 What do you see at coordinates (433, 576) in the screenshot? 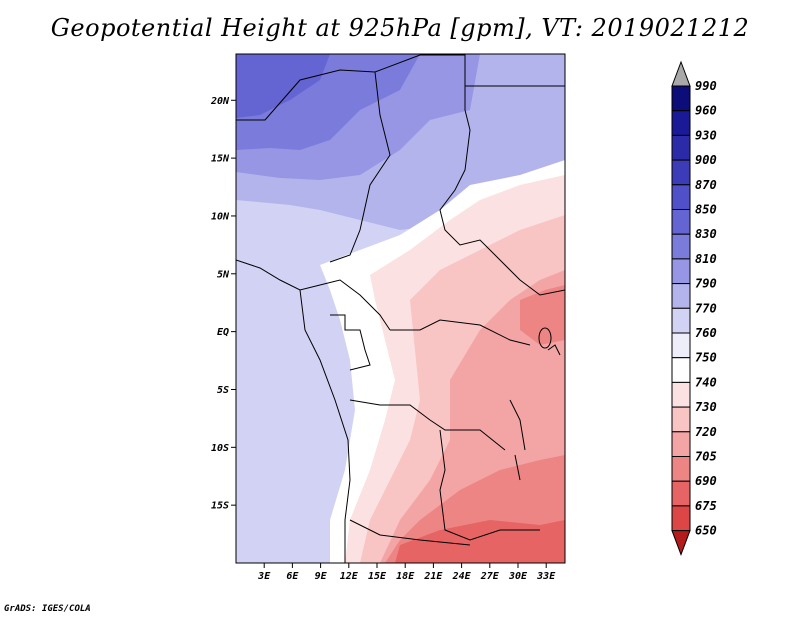
I see `lon-tick-label: 21E` at bounding box center [433, 576].